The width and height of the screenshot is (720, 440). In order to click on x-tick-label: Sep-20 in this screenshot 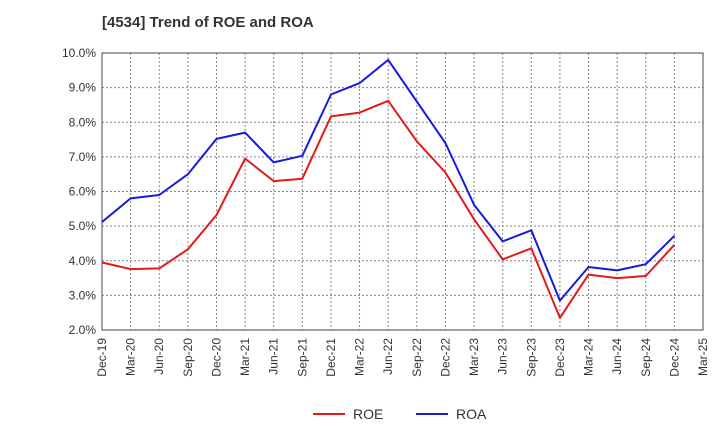, I will do `click(188, 357)`.